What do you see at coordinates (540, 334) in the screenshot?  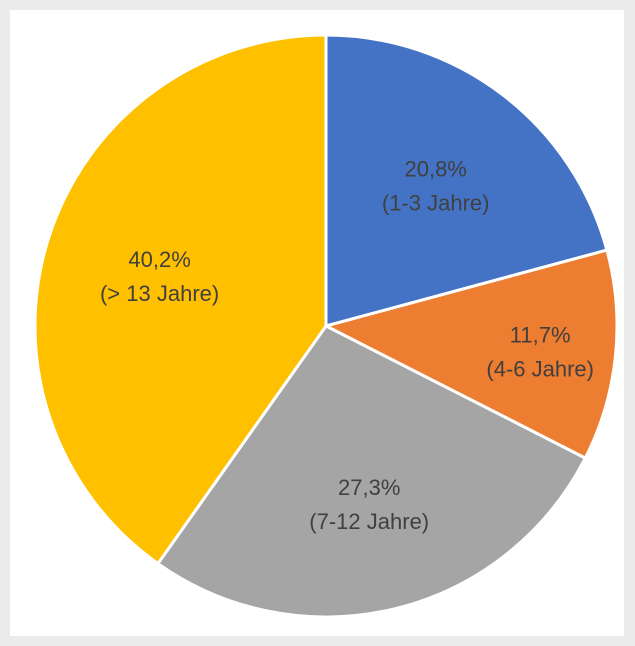 I see `slice-value-label-2: 11,7%` at bounding box center [540, 334].